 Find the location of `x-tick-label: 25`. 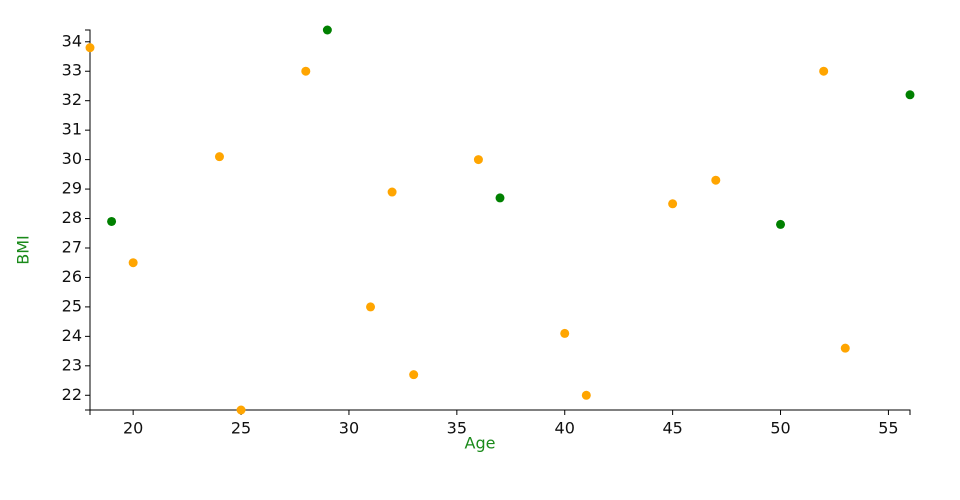

x-tick-label: 25 is located at coordinates (241, 428).